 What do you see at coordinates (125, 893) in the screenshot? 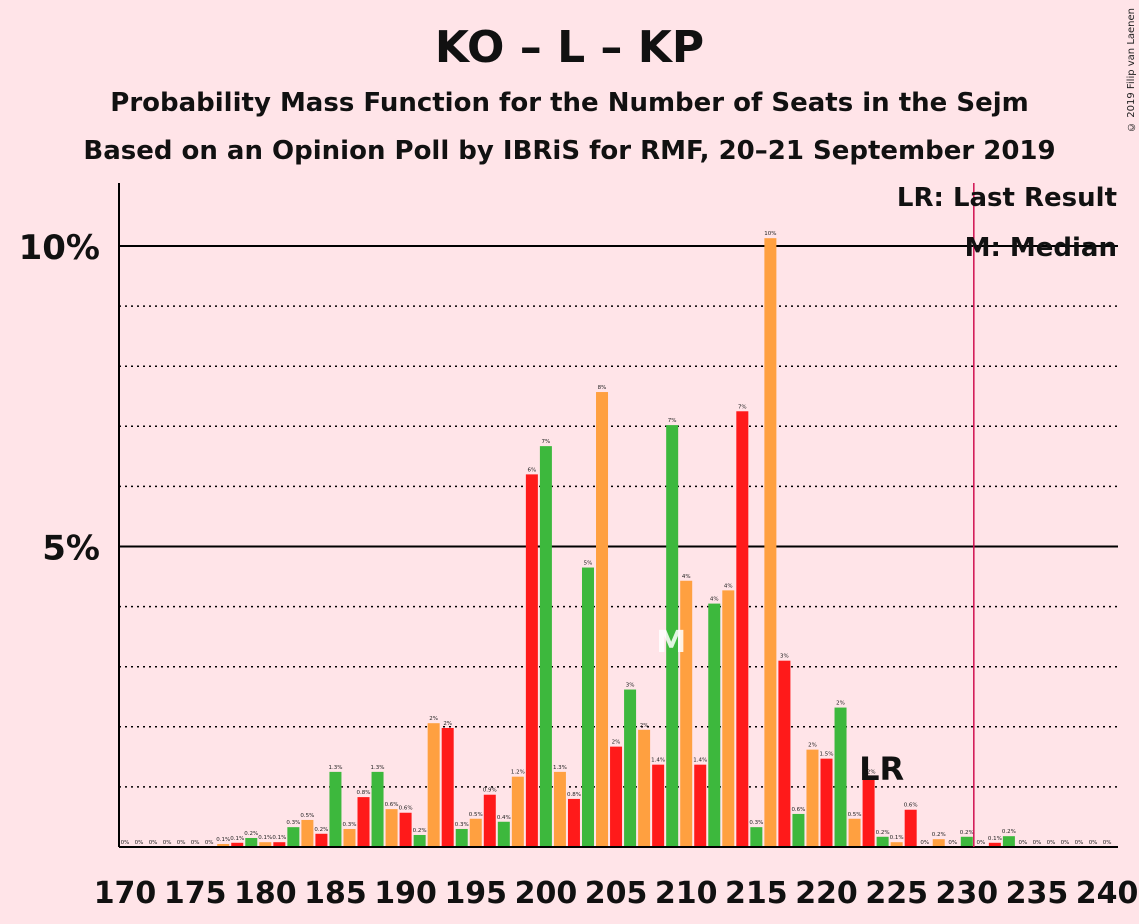
I see `x-tick-label: 170` at bounding box center [125, 893].